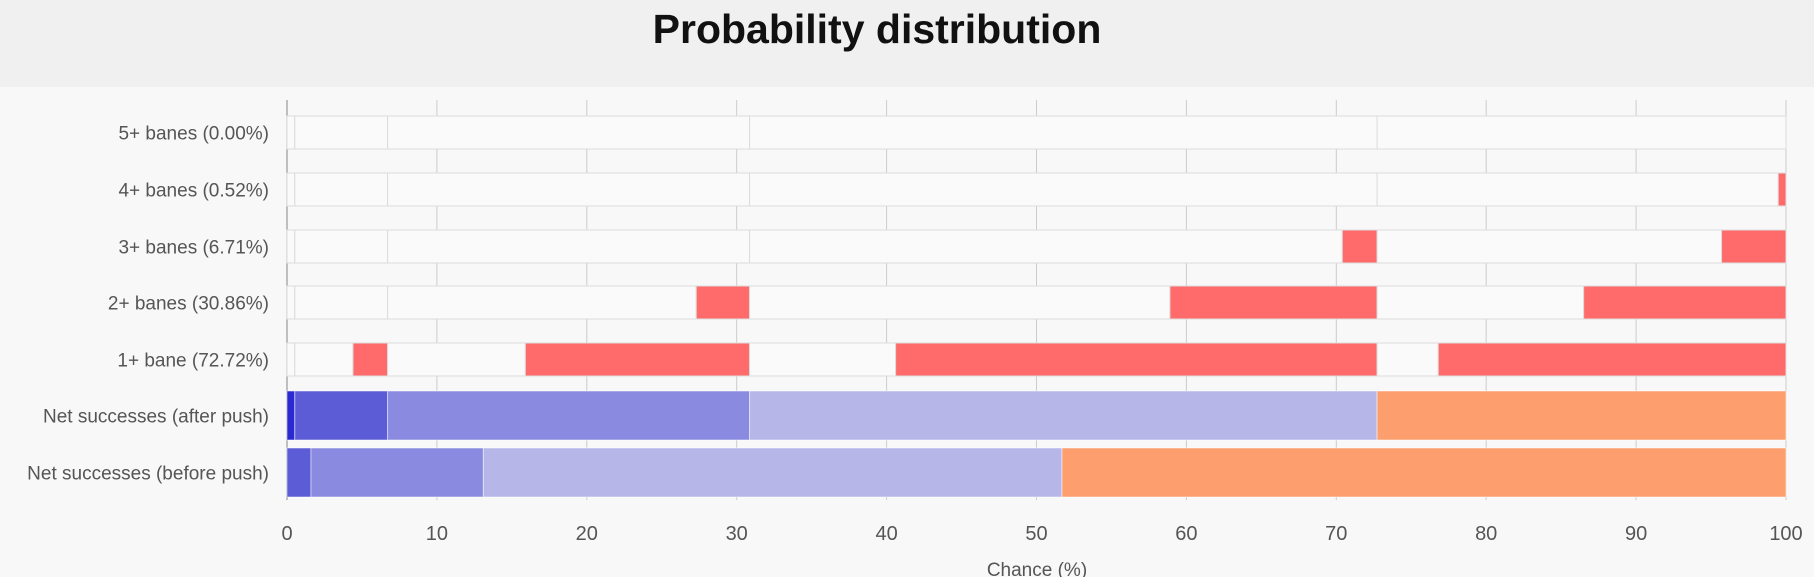 The height and width of the screenshot is (577, 1814). What do you see at coordinates (156, 417) in the screenshot?
I see `row-label: Net successes (after push)` at bounding box center [156, 417].